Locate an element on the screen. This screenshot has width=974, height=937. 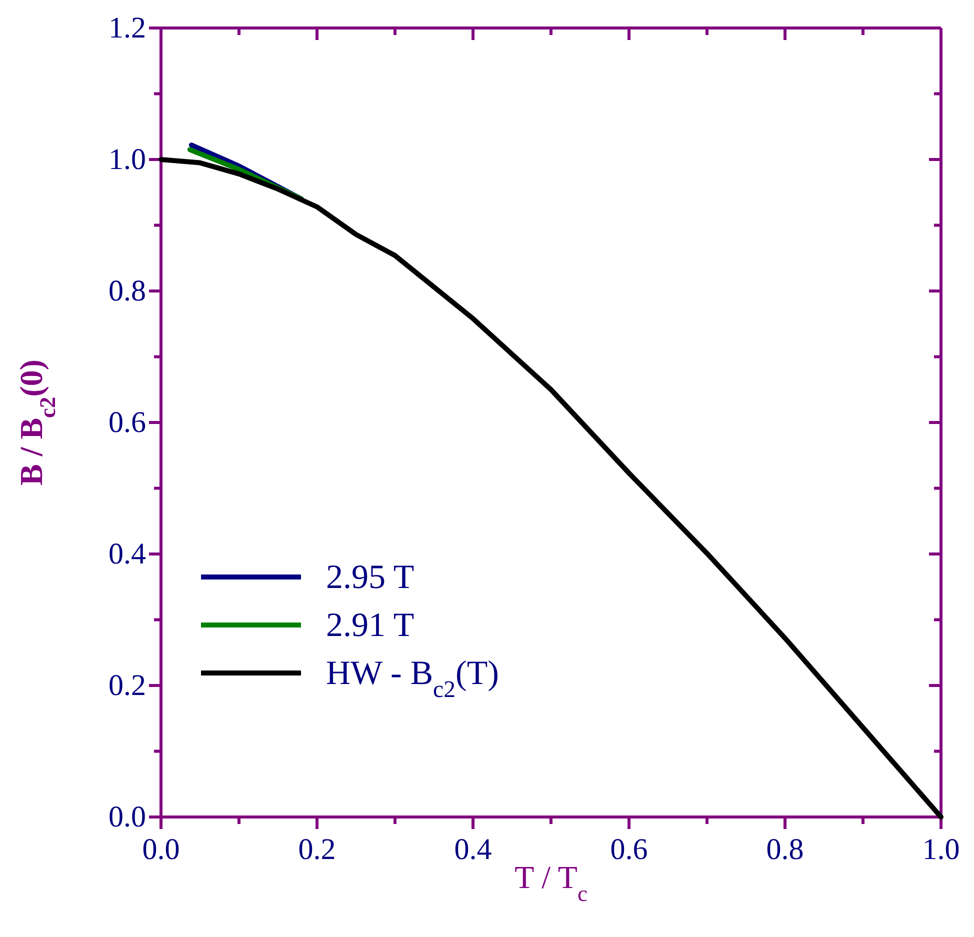
x-tick-label: 0.2 is located at coordinates (317, 849).